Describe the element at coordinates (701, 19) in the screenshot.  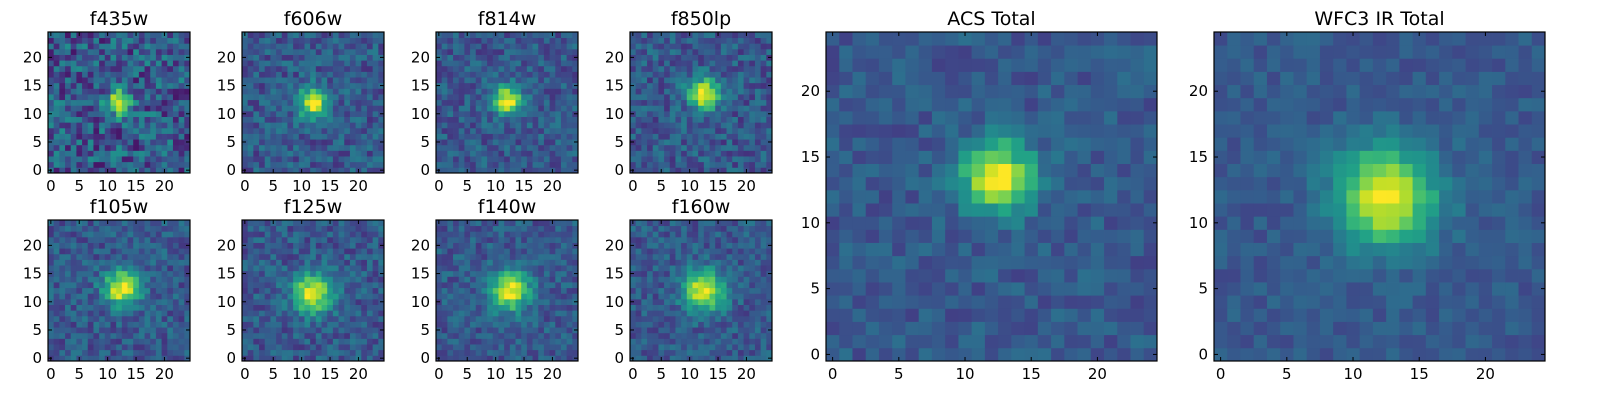
I see `panel-title: f850lp` at that location.